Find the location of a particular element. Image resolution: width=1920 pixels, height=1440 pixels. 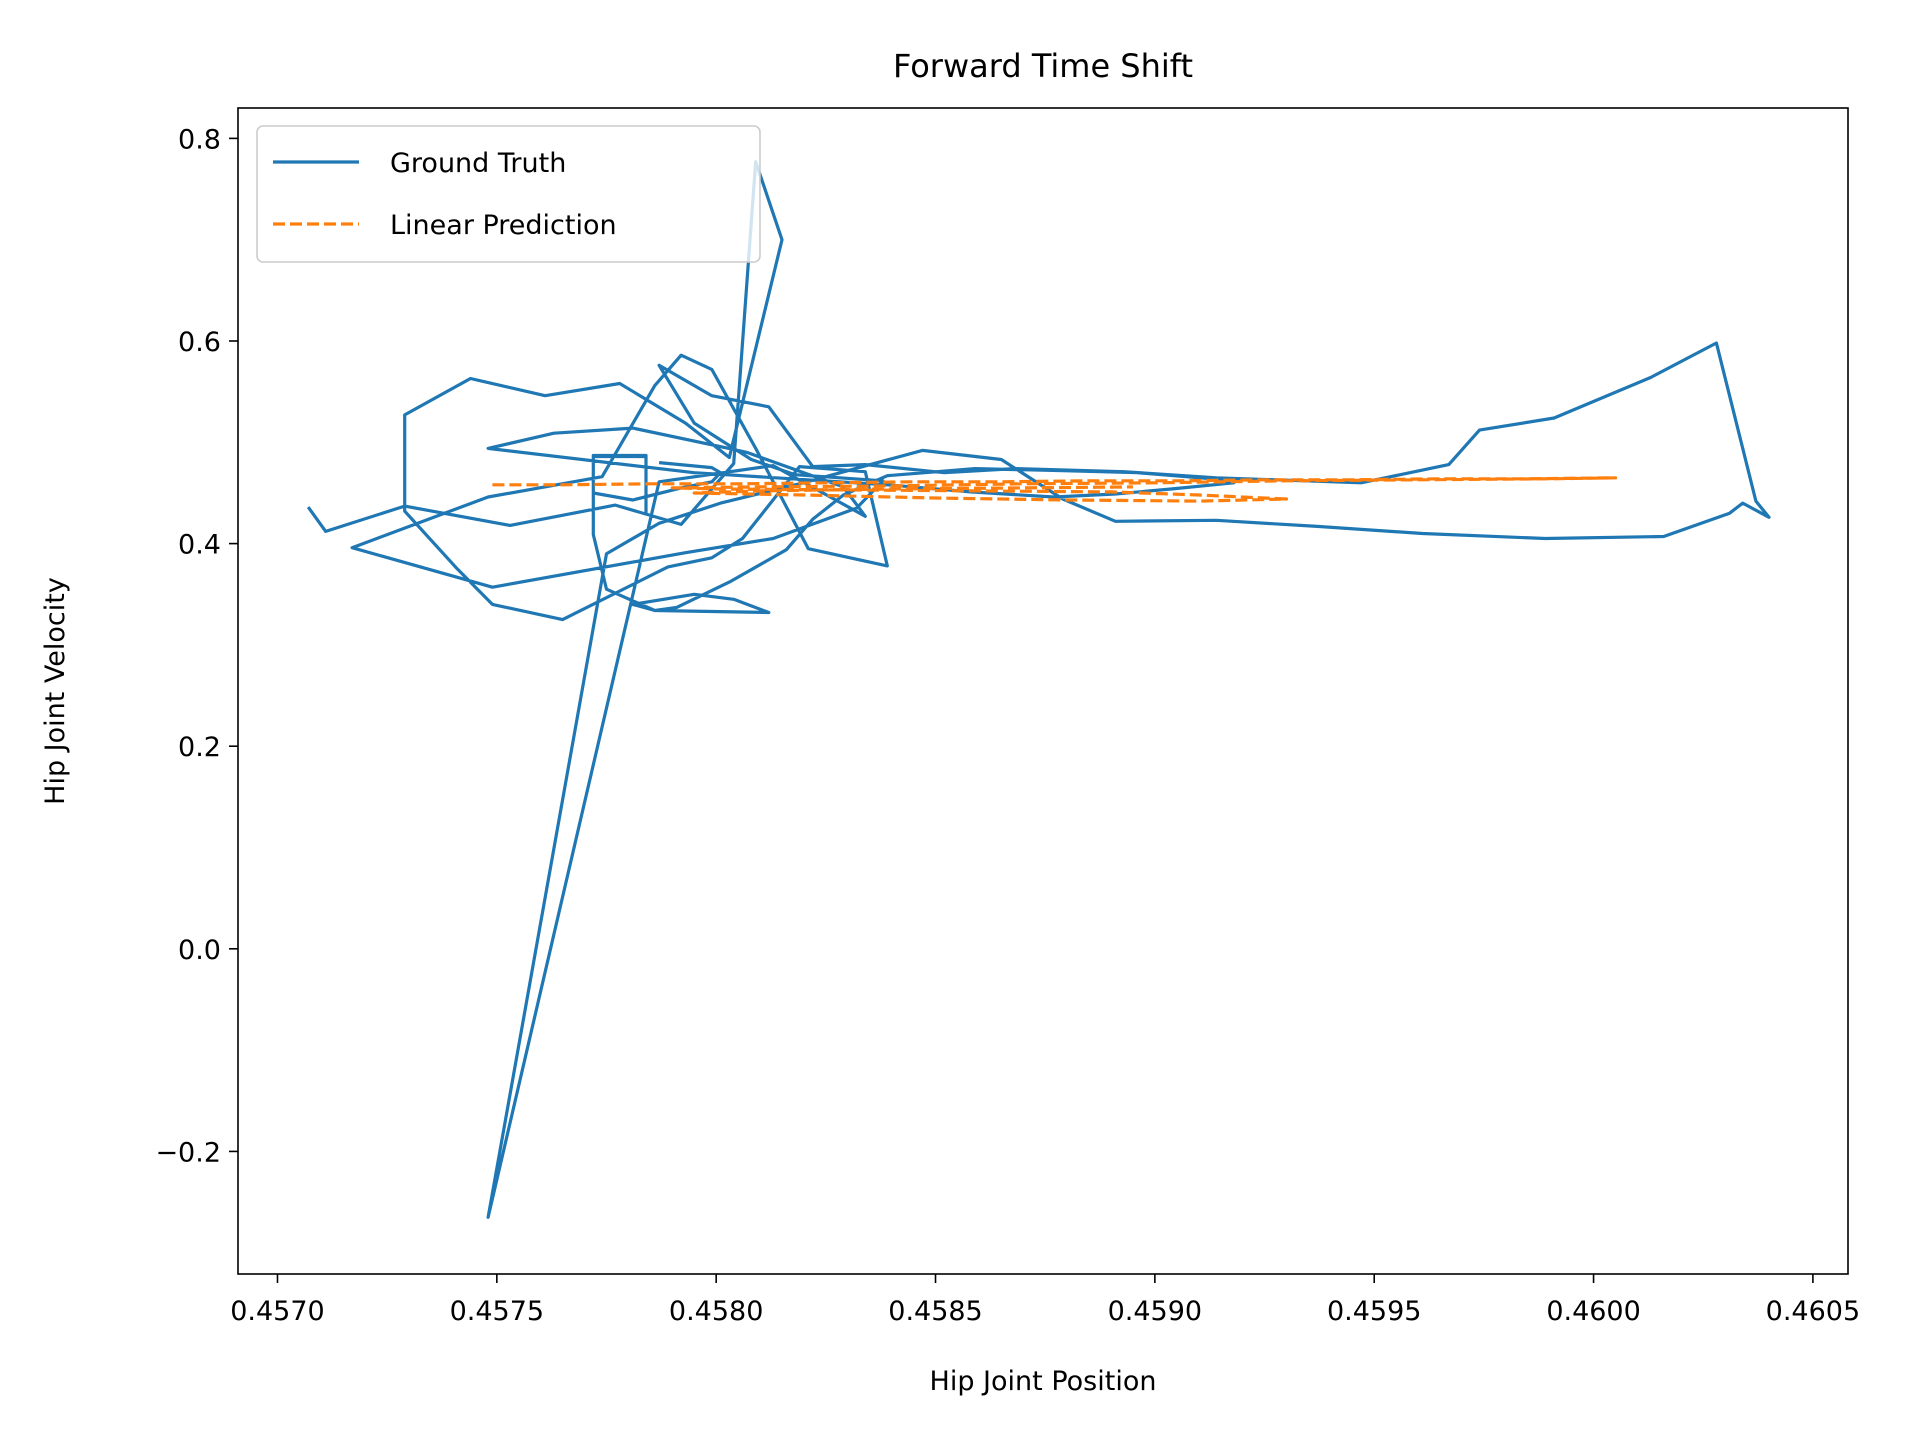

y-tick-label: 0.2 is located at coordinates (199, 747).